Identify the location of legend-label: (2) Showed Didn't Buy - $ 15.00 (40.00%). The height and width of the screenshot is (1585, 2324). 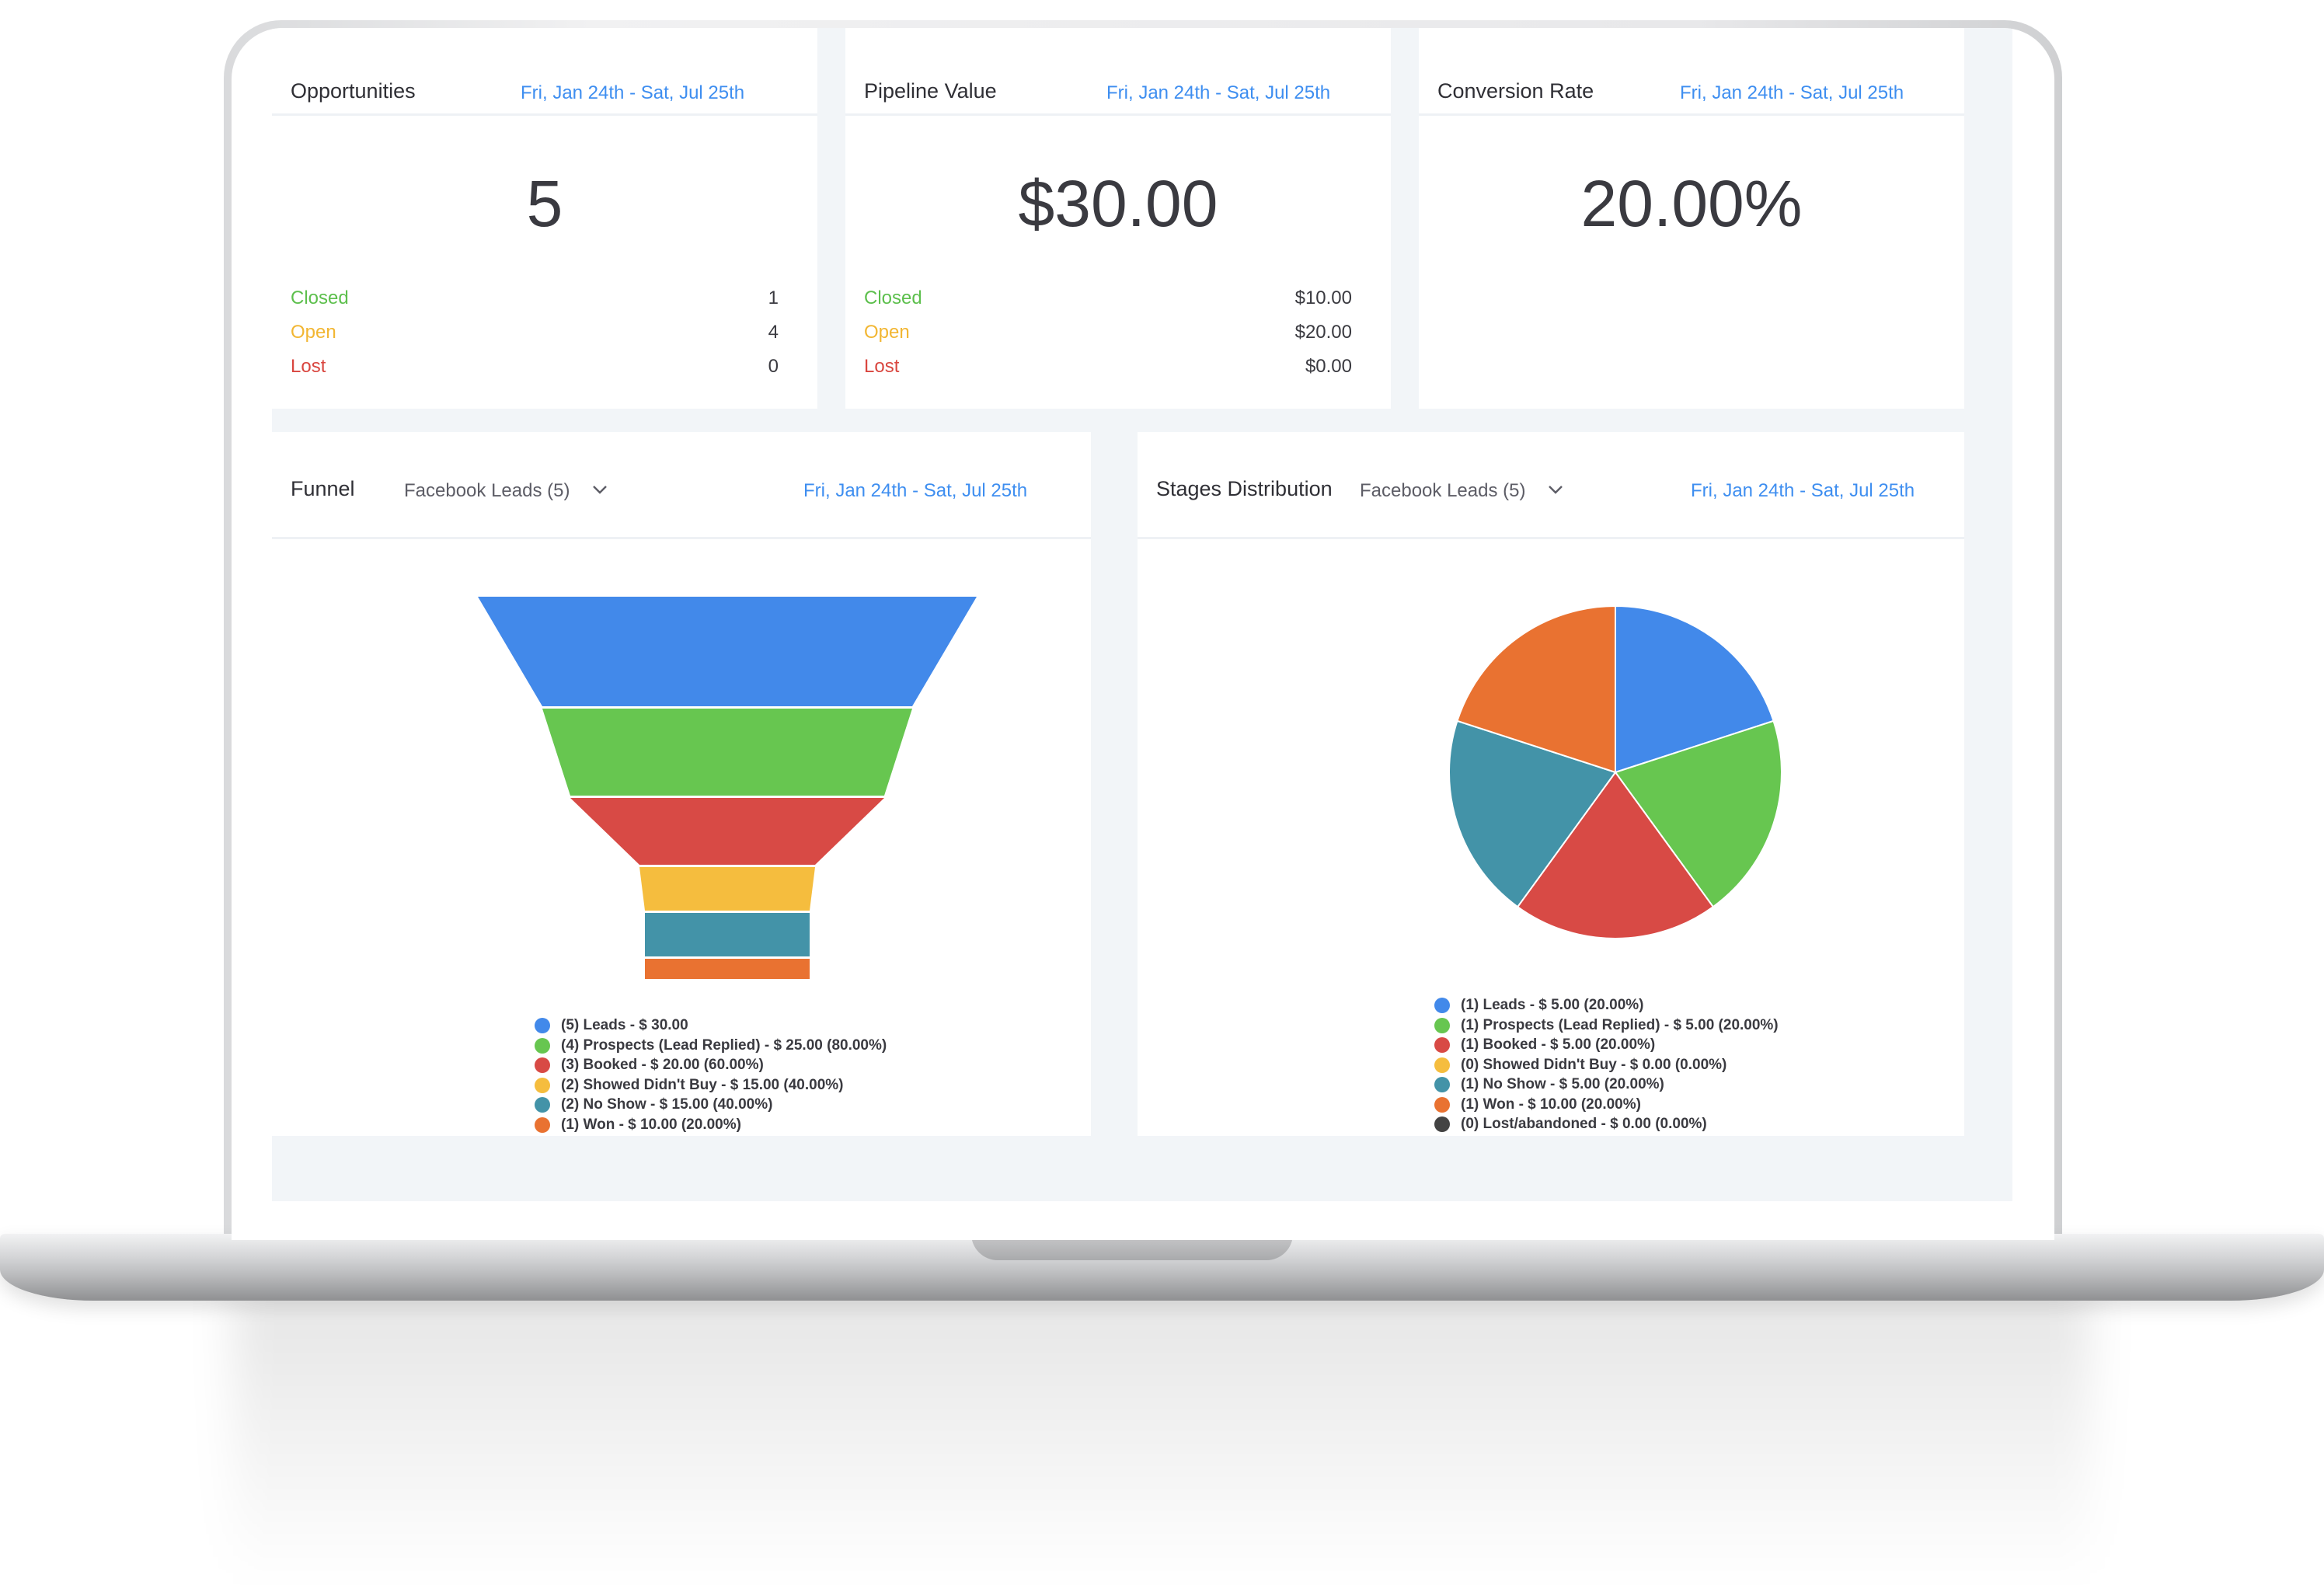
(703, 1084).